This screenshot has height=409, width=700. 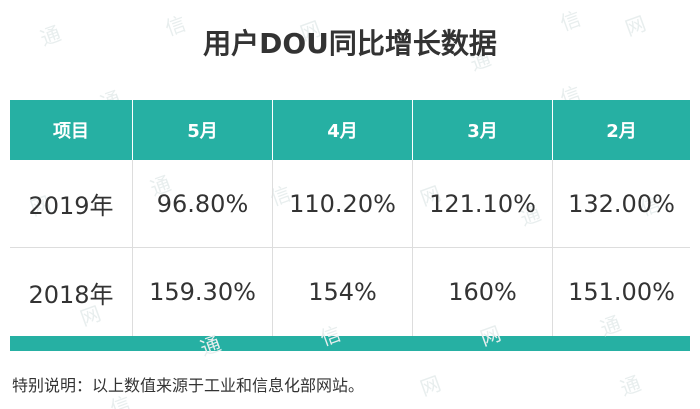 What do you see at coordinates (71, 204) in the screenshot?
I see `table-cell: 2019年` at bounding box center [71, 204].